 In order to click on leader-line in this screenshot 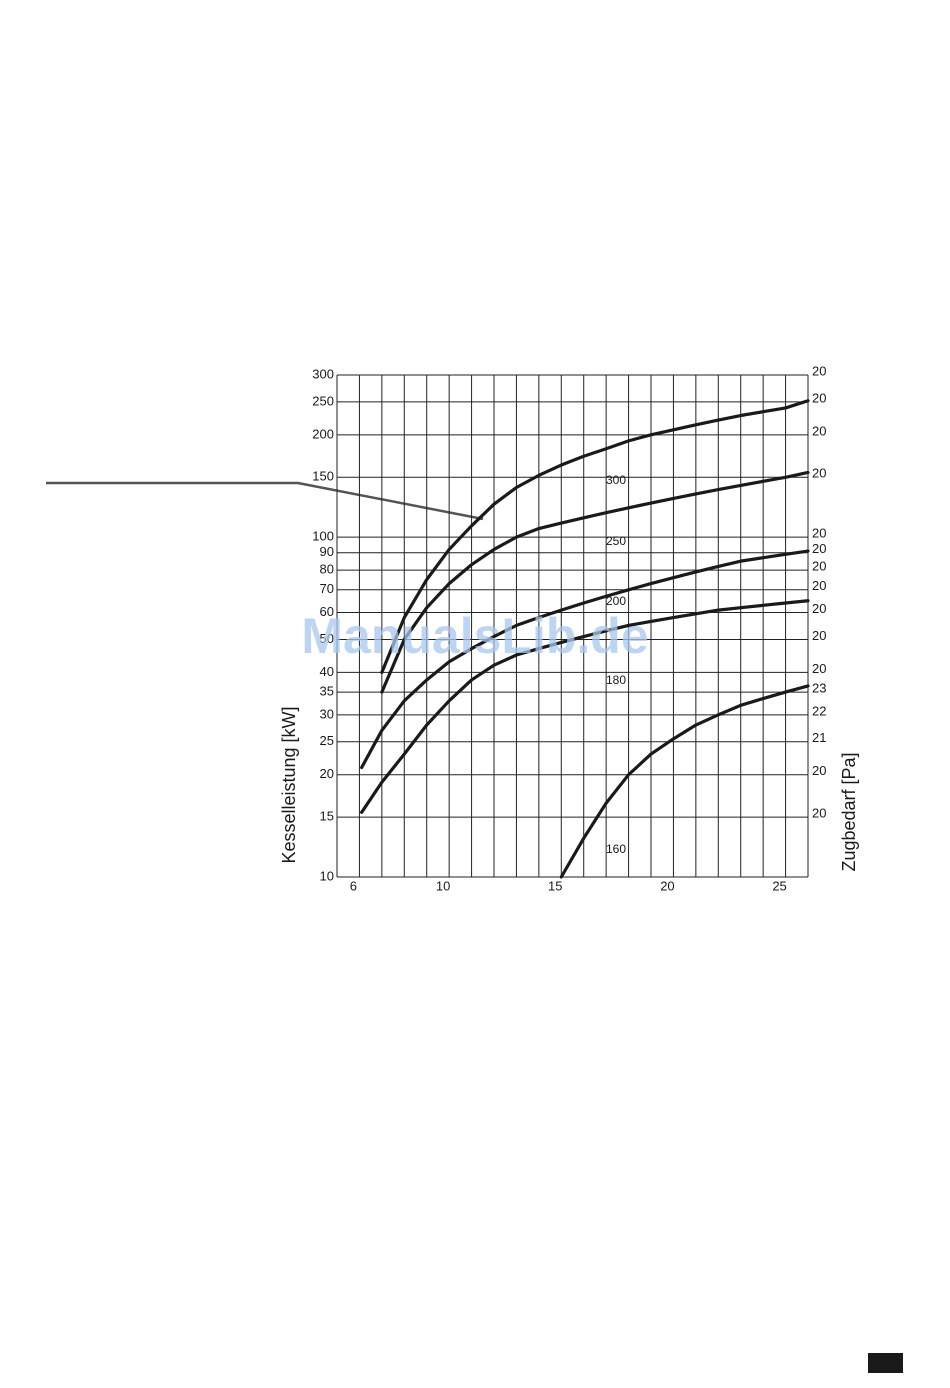, I will do `click(265, 501)`.